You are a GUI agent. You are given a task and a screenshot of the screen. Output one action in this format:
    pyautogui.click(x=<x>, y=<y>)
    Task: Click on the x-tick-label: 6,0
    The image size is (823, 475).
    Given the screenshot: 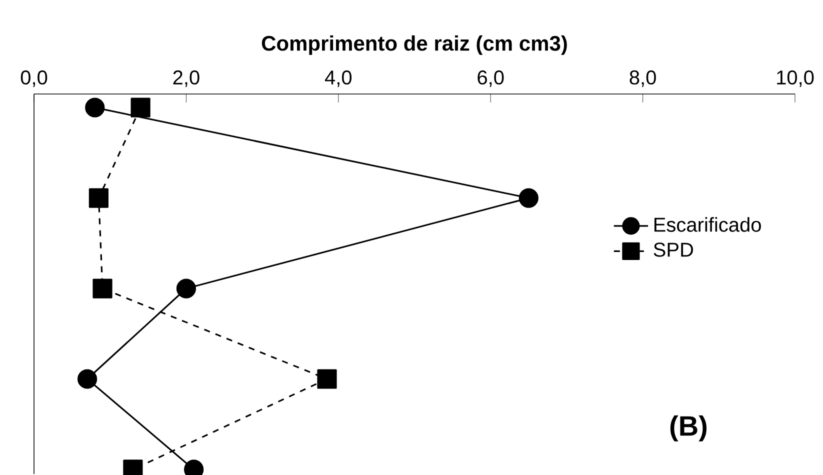 What is the action you would take?
    pyautogui.click(x=491, y=78)
    